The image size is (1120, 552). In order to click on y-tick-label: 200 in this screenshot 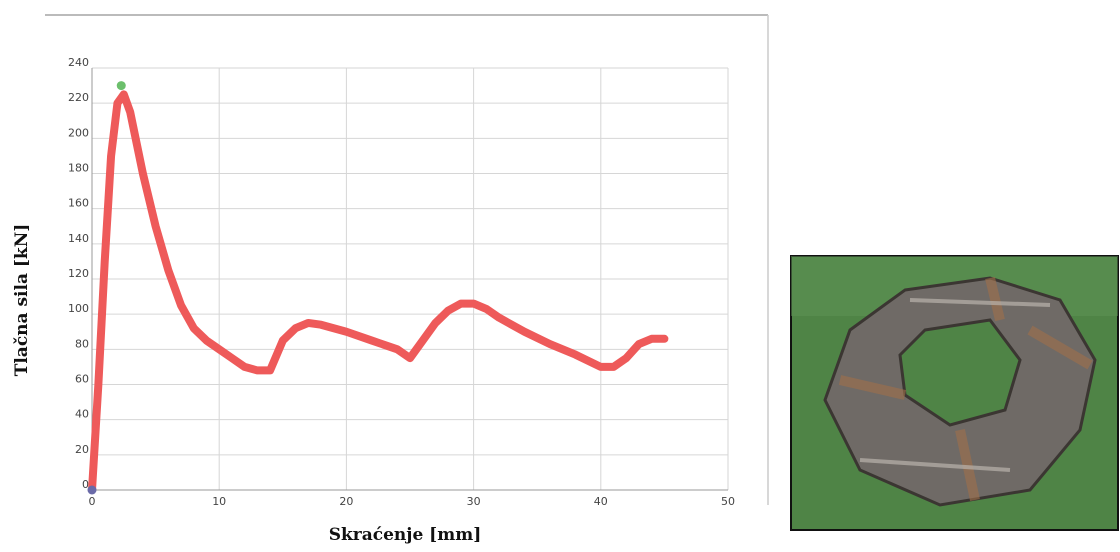, I will do `click(78, 132)`.